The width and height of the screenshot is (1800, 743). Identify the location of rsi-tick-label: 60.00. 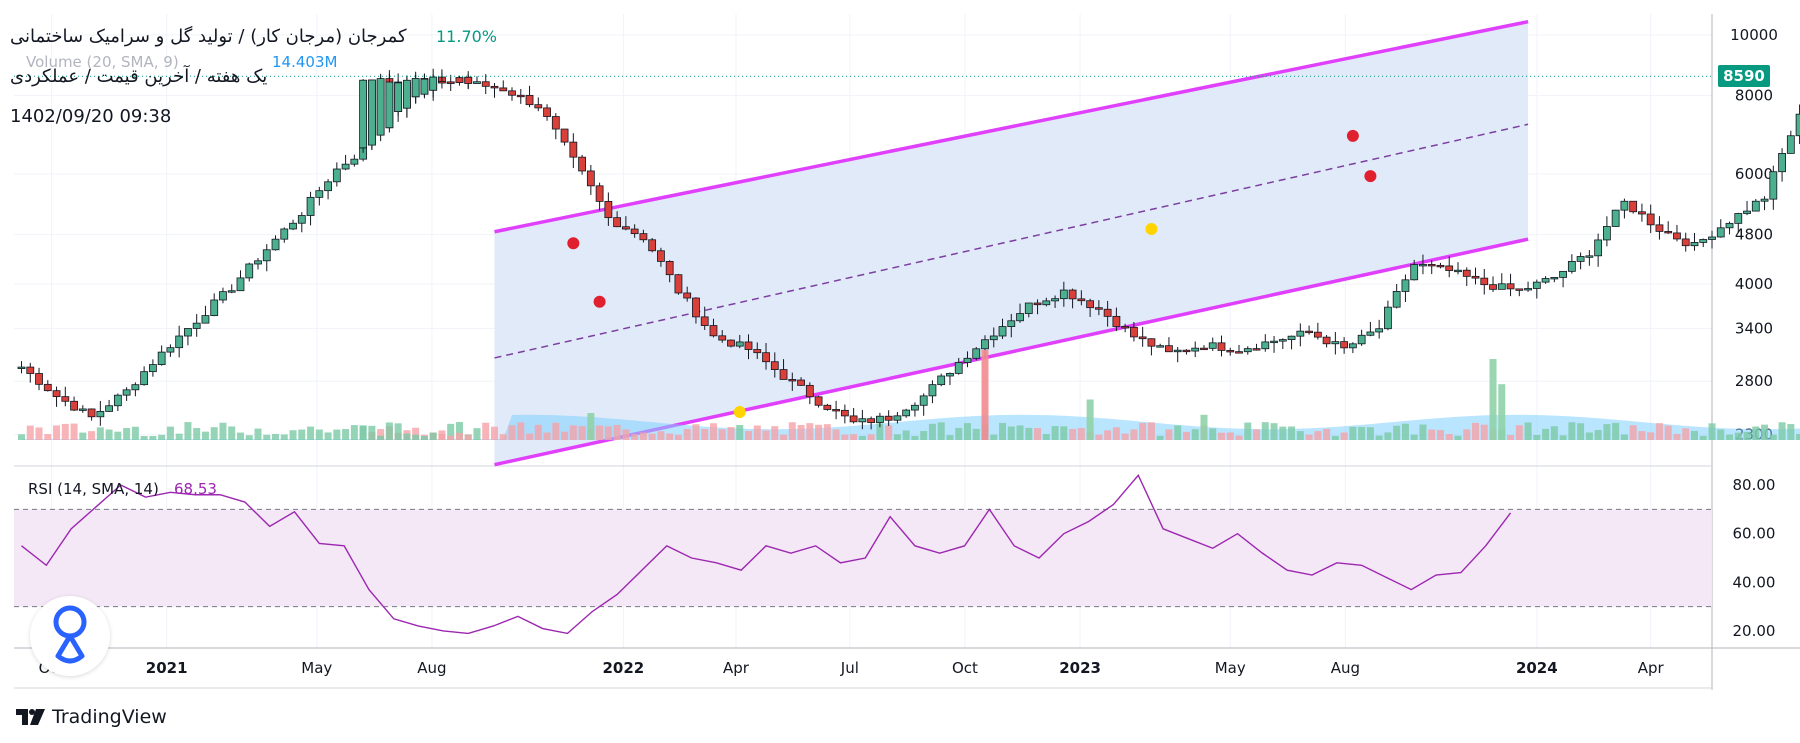
(1754, 534).